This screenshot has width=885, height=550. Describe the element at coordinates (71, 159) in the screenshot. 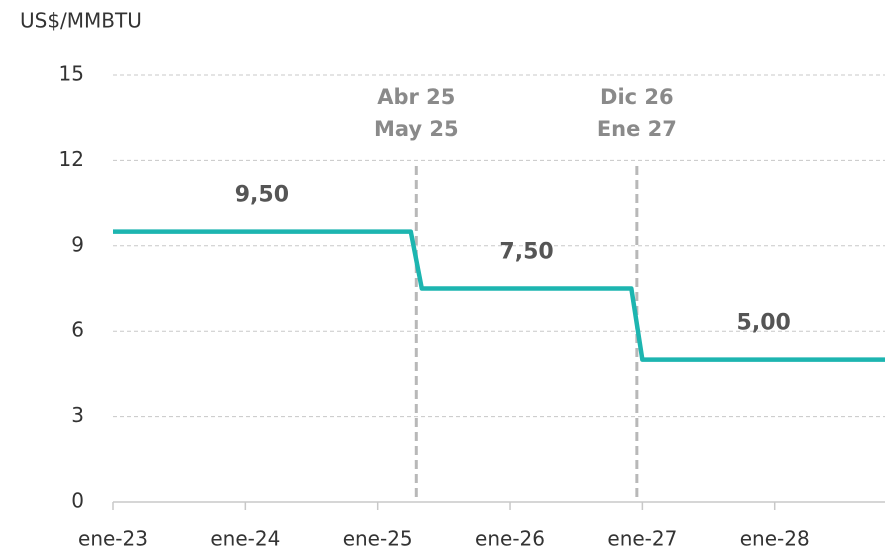

I see `y-tick-label: 12` at that location.